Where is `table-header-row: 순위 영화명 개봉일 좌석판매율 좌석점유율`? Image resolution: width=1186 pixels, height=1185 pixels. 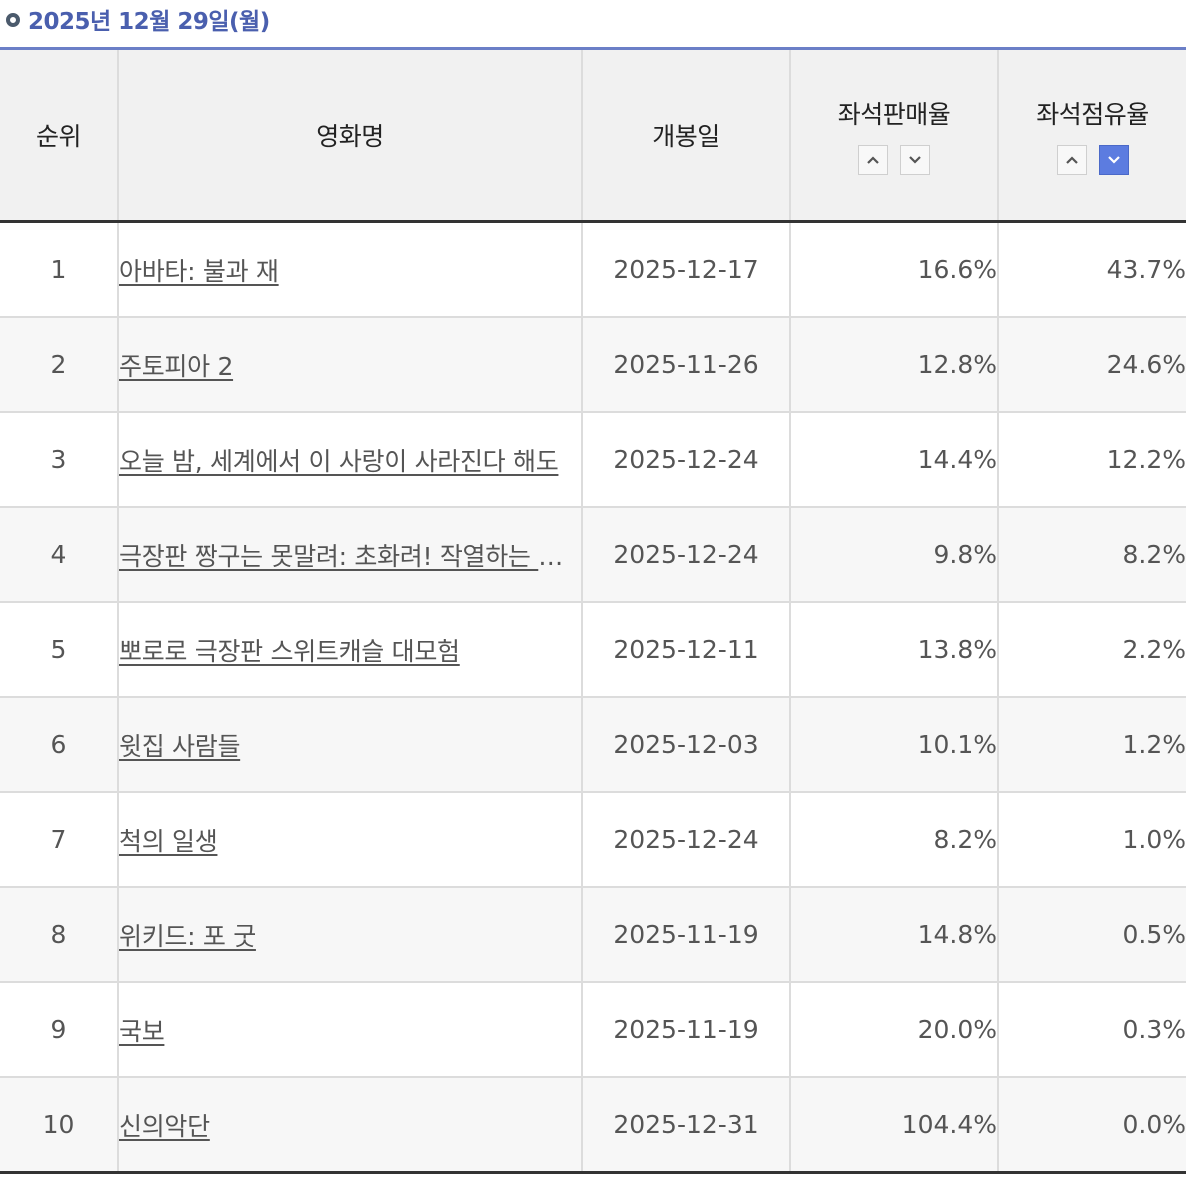 table-header-row: 순위 영화명 개봉일 좌석판매율 좌석점유율 is located at coordinates (593, 136).